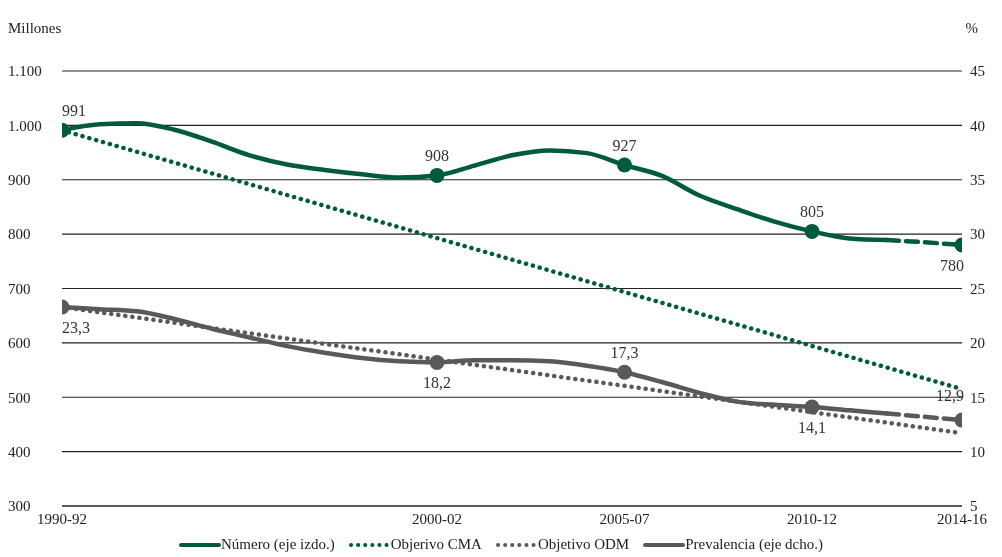 This screenshot has height=557, width=1002. Describe the element at coordinates (19, 343) in the screenshot. I see `y-tick-label: 600` at that location.